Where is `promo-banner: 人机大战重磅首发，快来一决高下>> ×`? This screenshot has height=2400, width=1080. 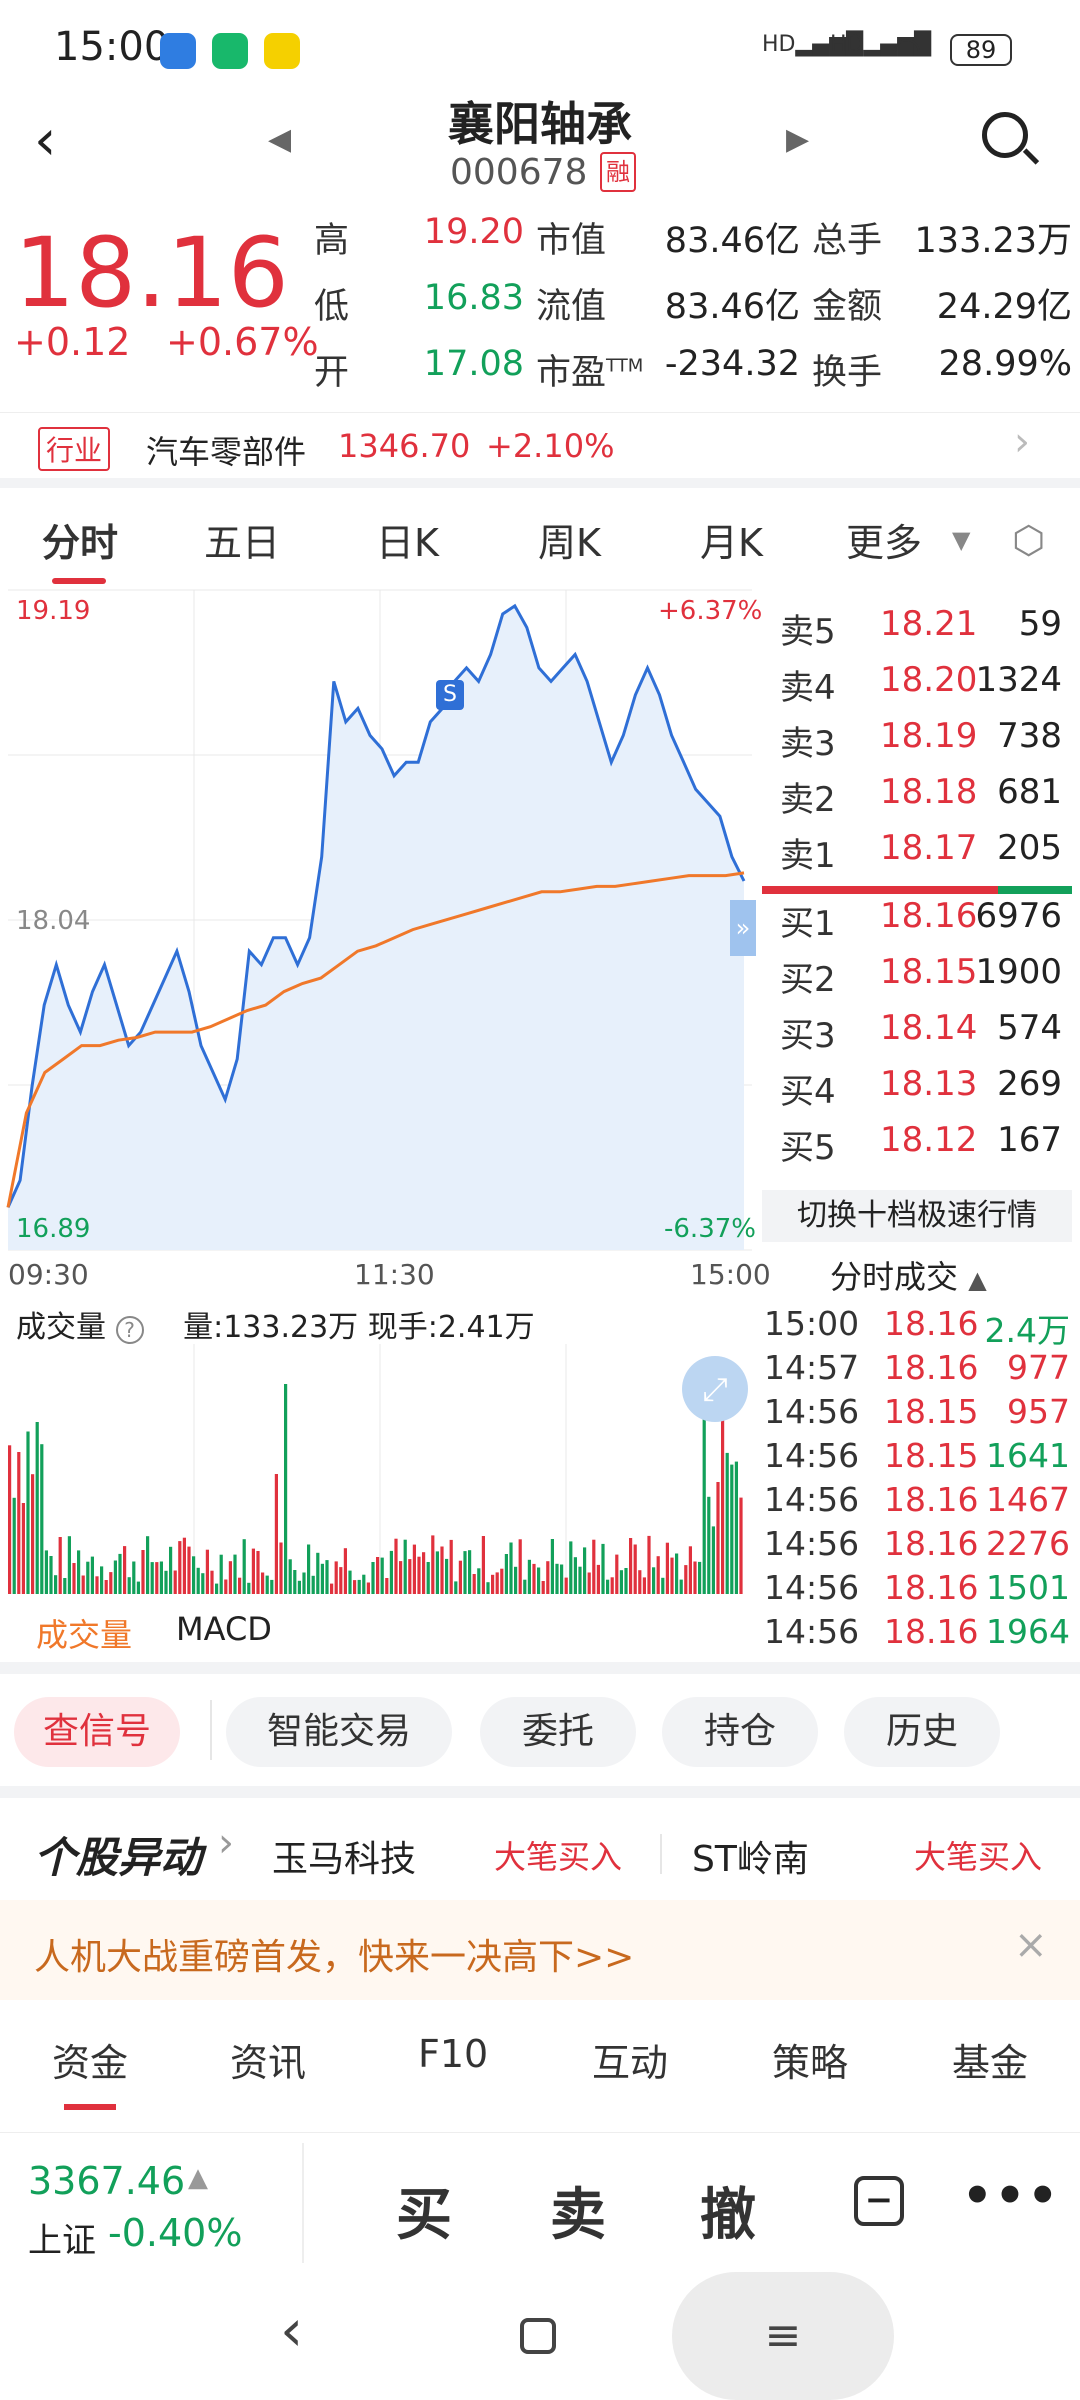
promo-banner: 人机大战重磅首发，快来一决高下>> × is located at coordinates (540, 1950).